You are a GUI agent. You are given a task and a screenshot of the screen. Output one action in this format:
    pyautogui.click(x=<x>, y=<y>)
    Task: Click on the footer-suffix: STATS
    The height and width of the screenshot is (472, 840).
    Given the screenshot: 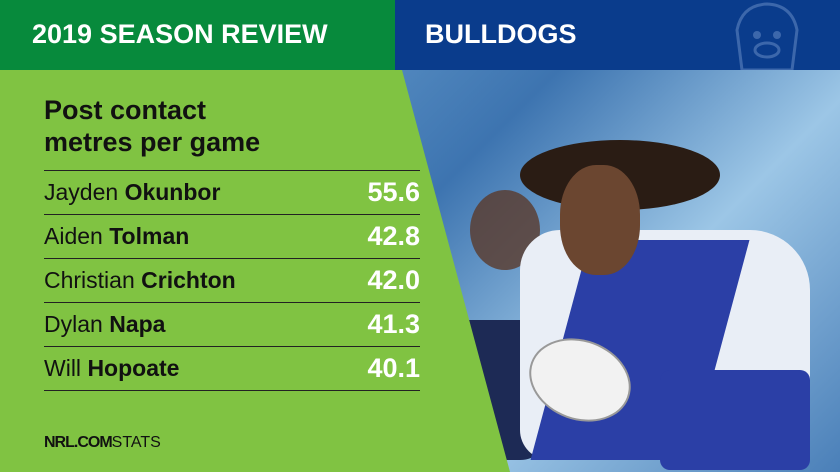 What is the action you would take?
    pyautogui.click(x=136, y=442)
    